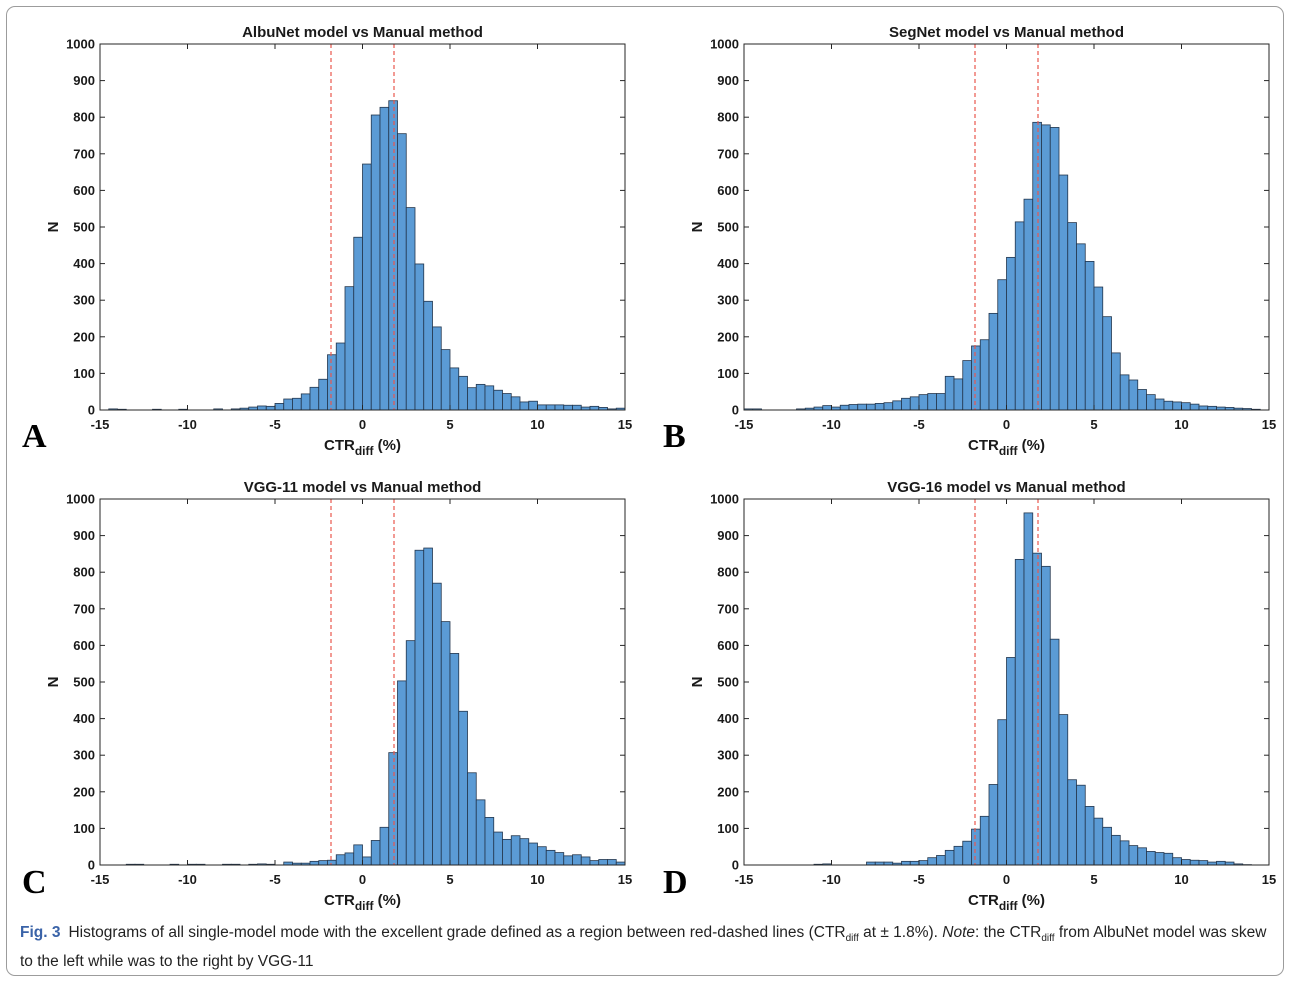  Describe the element at coordinates (1031, 900) in the screenshot. I see `x-axis-label-suffix: (%)` at that location.